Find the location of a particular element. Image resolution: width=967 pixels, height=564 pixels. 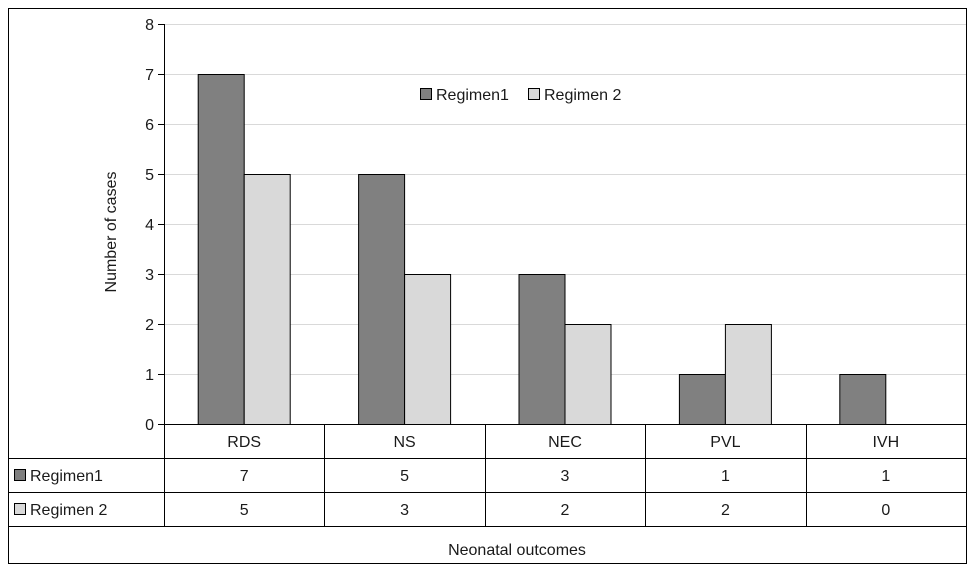

x-tick-label: RDS is located at coordinates (244, 442).